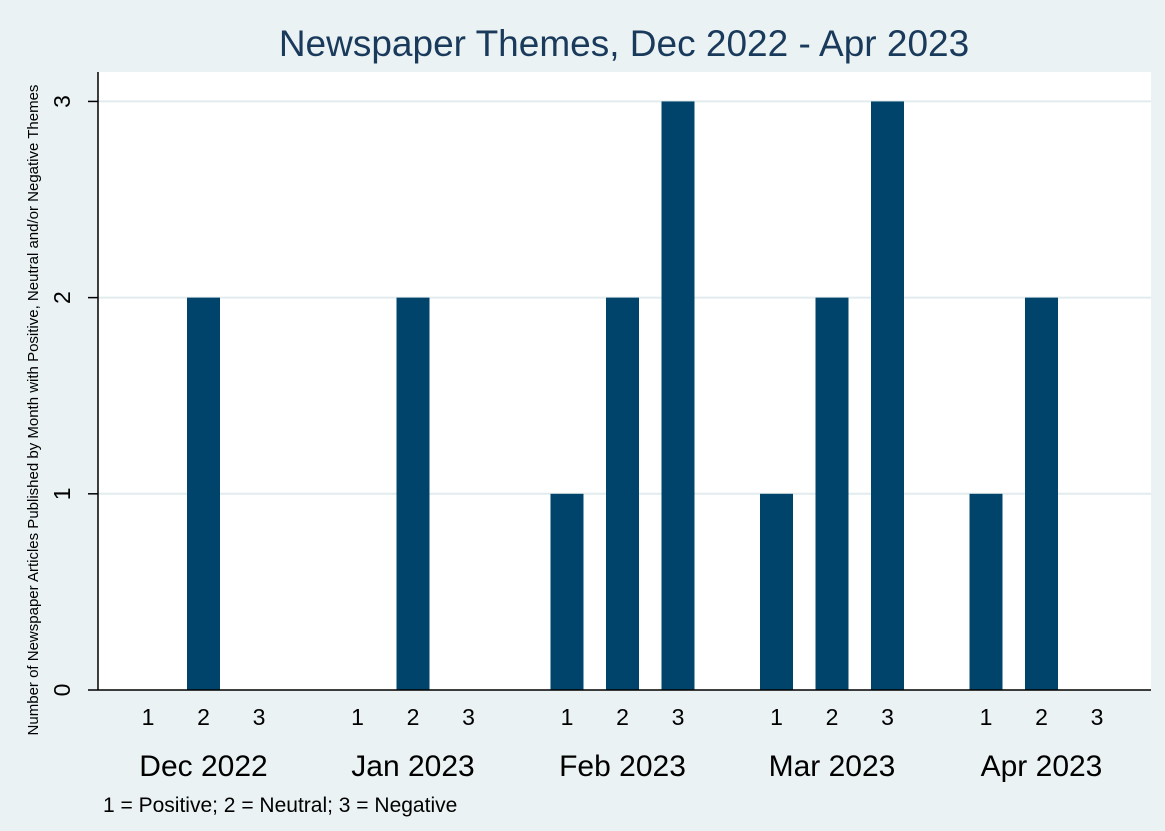 Image resolution: width=1165 pixels, height=831 pixels. Describe the element at coordinates (62, 493) in the screenshot. I see `y-tick-label: 1` at that location.